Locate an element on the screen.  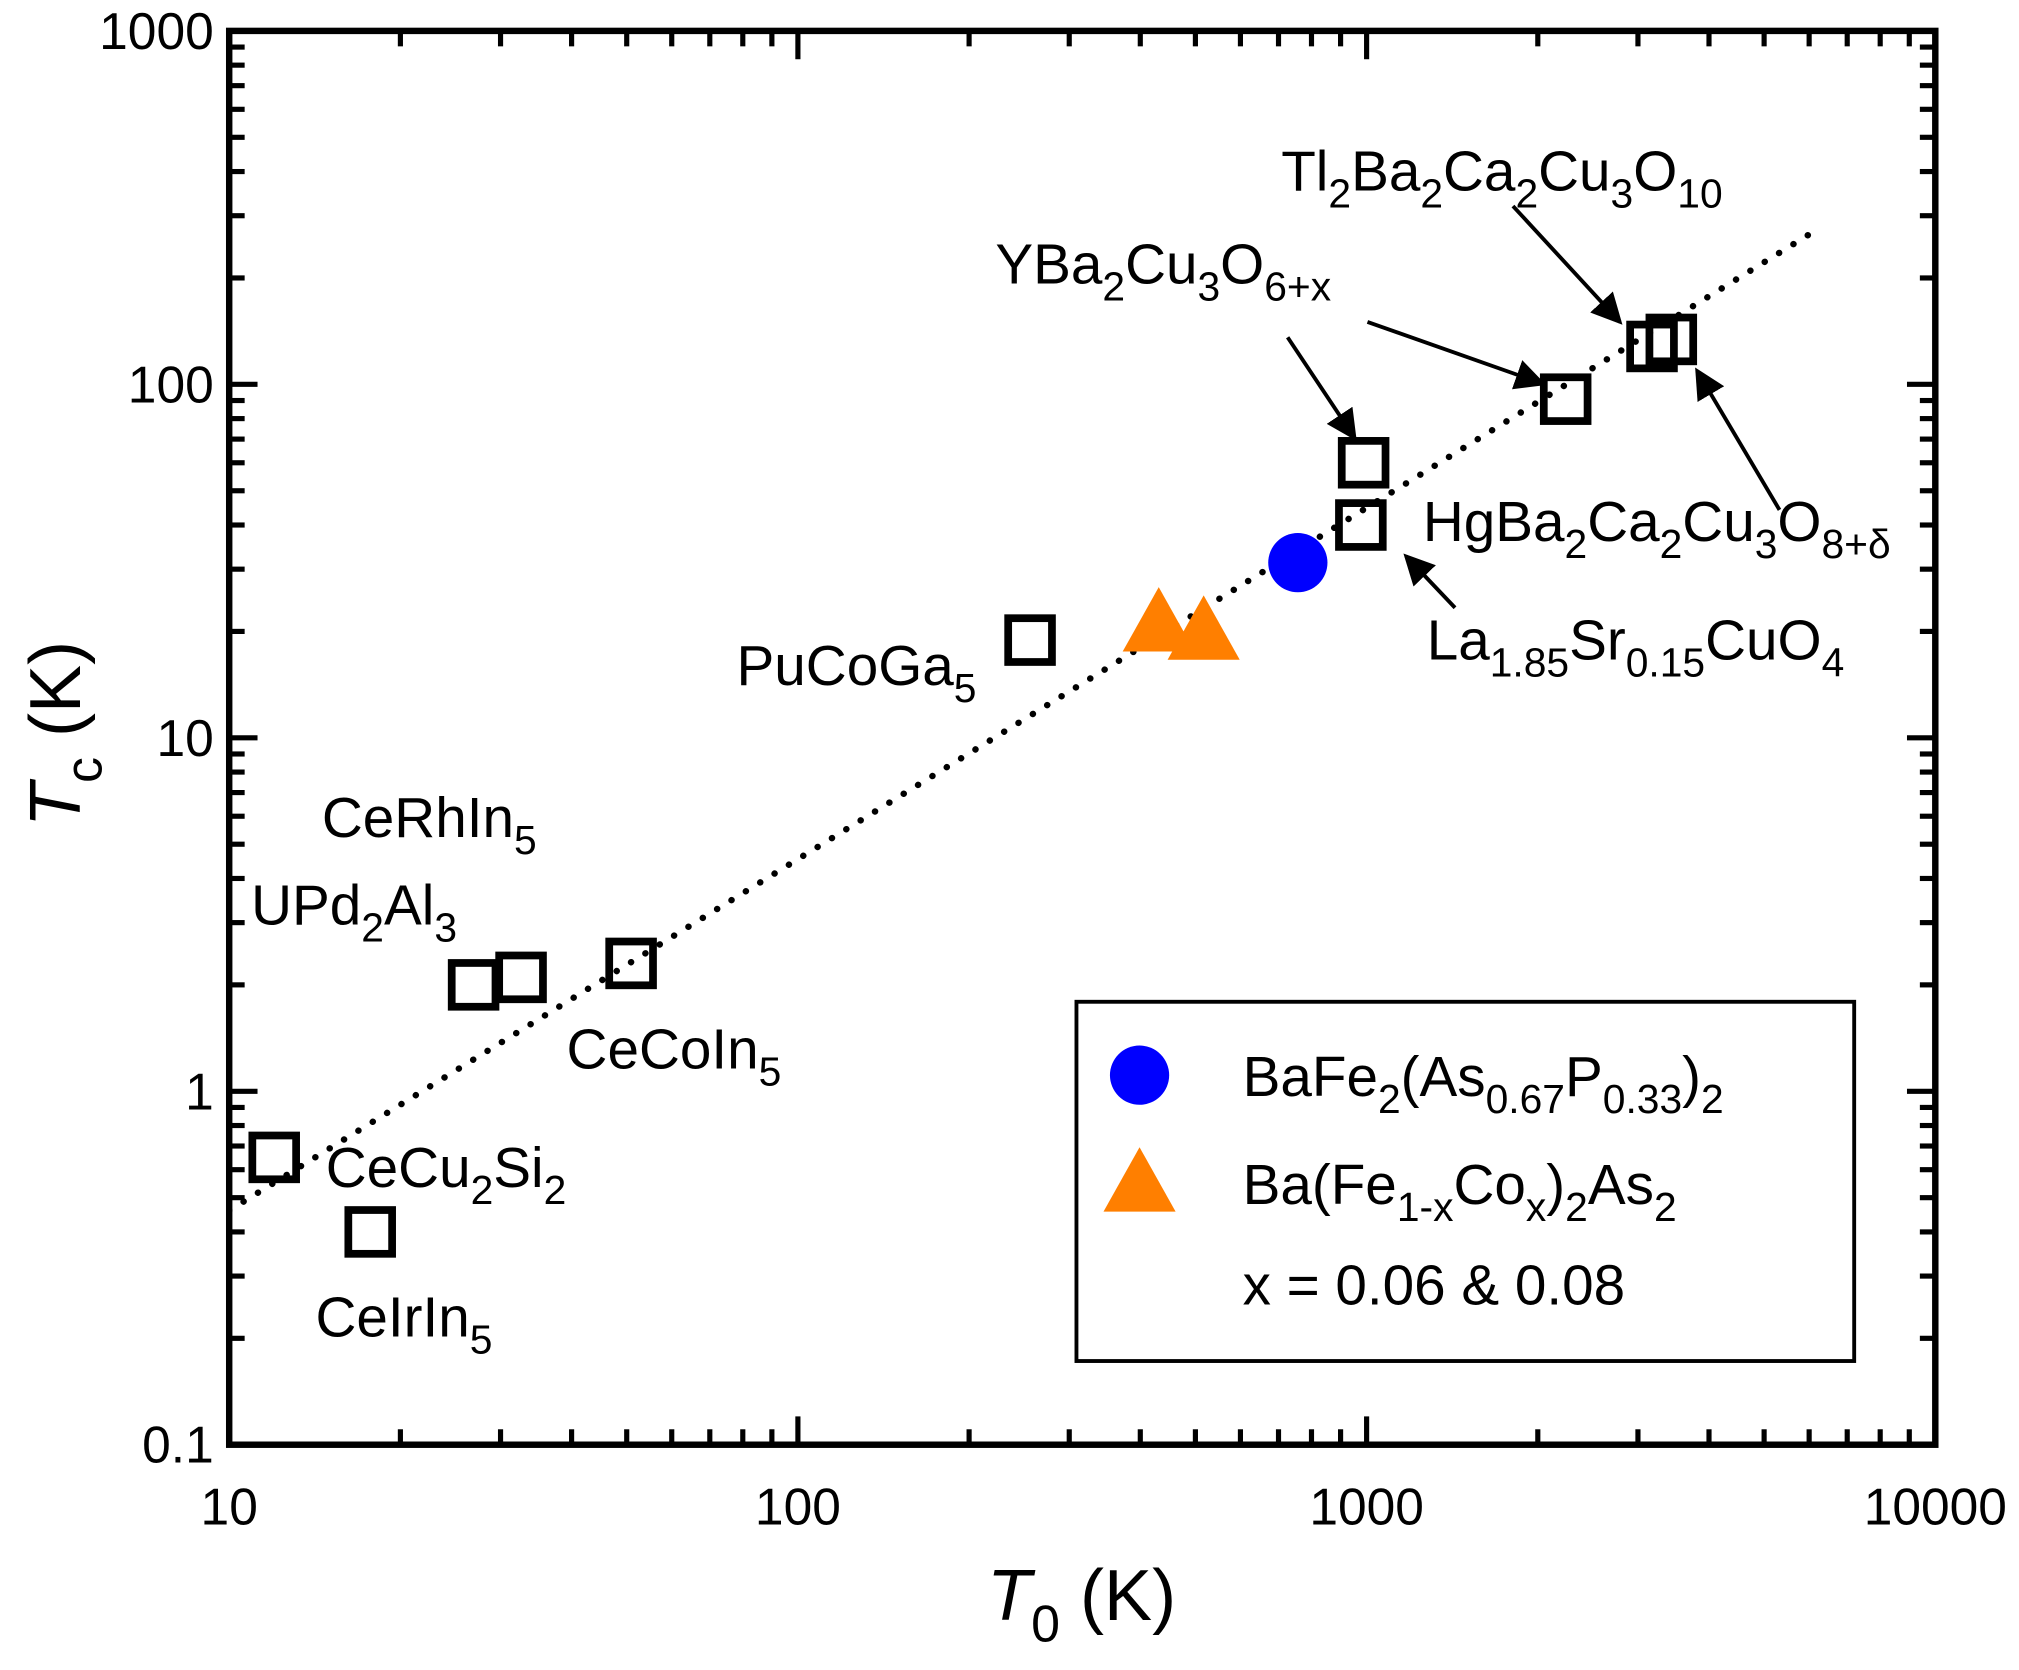
label-text: CeIrIn5 is located at coordinates (403, 1325).